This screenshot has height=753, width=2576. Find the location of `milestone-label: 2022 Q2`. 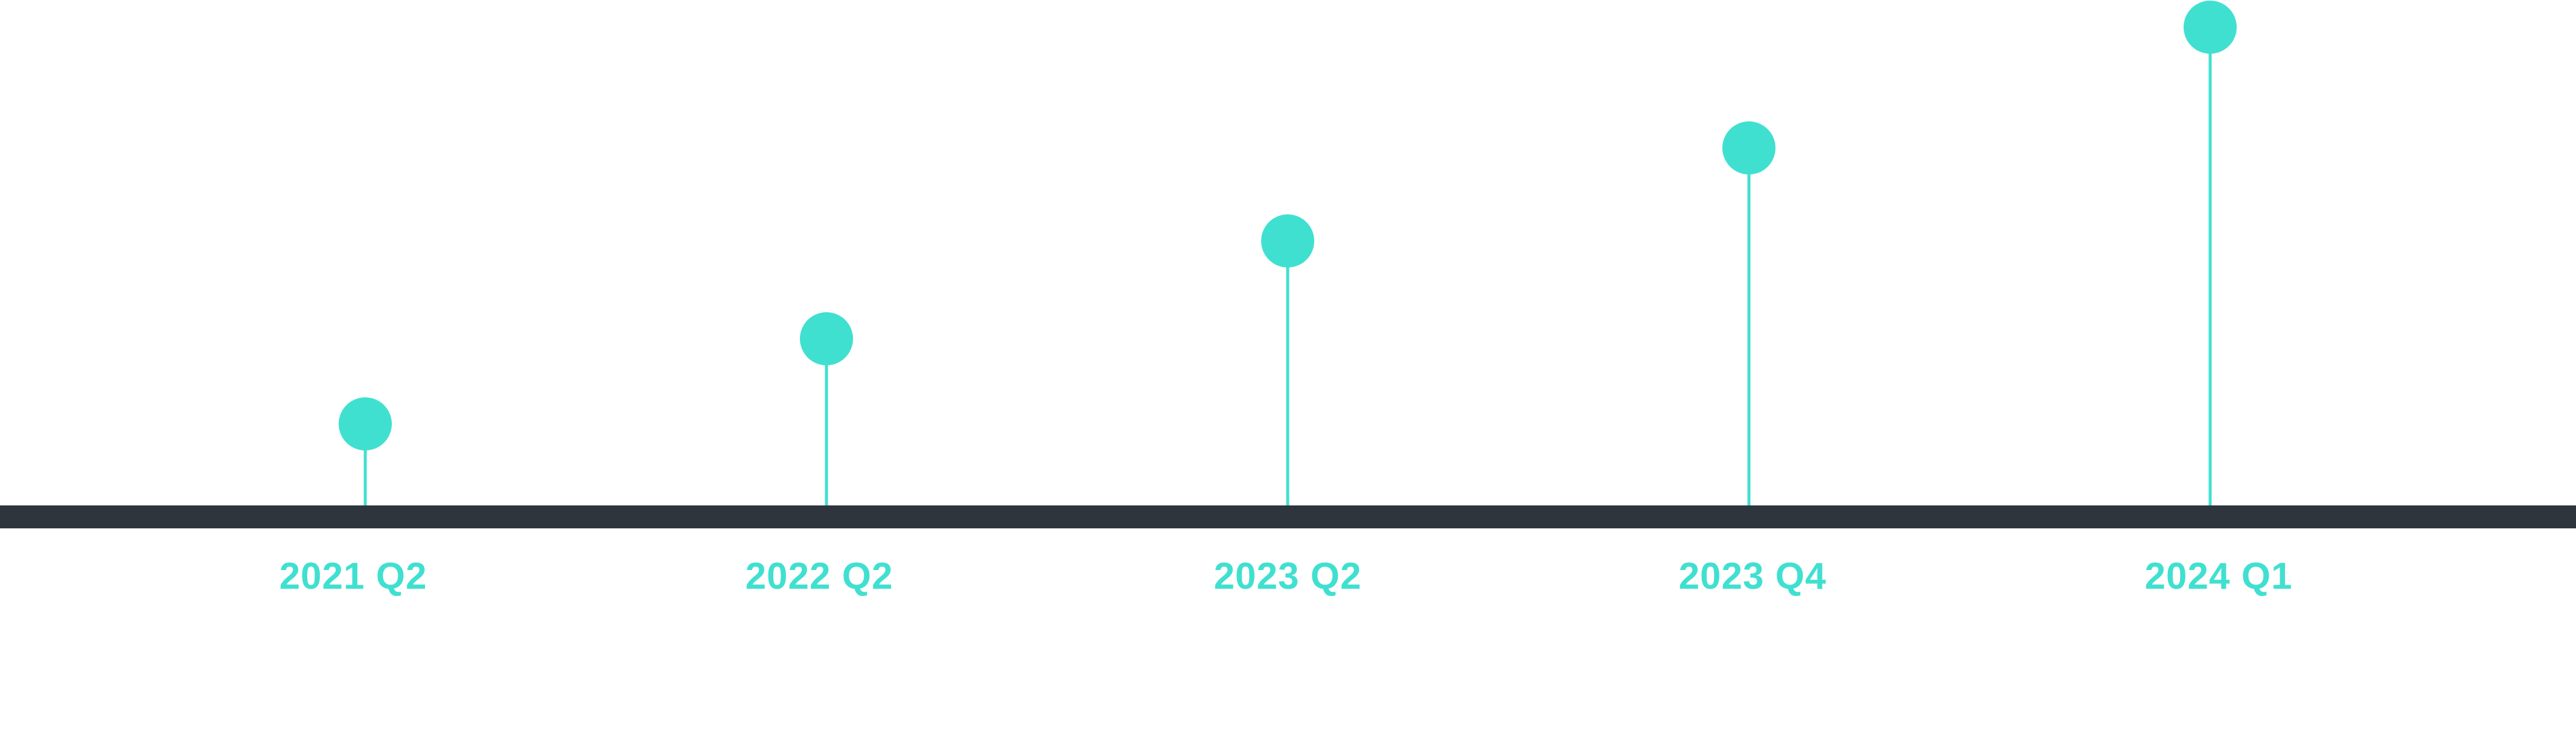

milestone-label: 2022 Q2 is located at coordinates (820, 576).